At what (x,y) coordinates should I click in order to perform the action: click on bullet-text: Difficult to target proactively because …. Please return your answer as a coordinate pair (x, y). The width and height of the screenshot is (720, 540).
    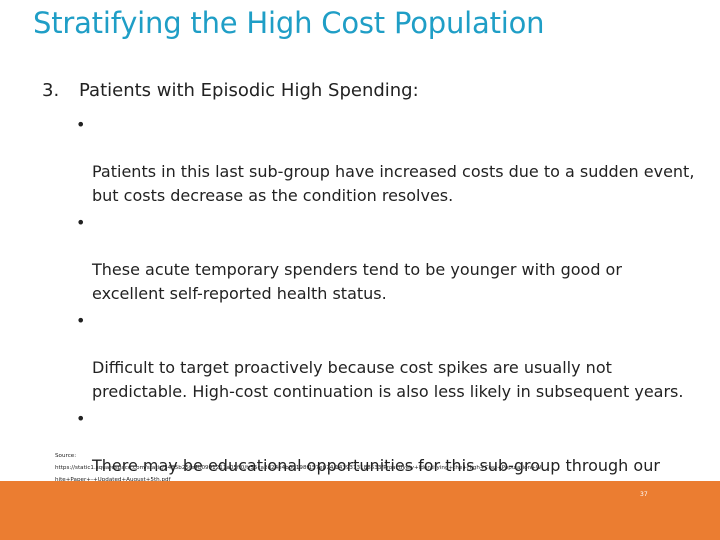
    Looking at the image, I should click on (388, 379).